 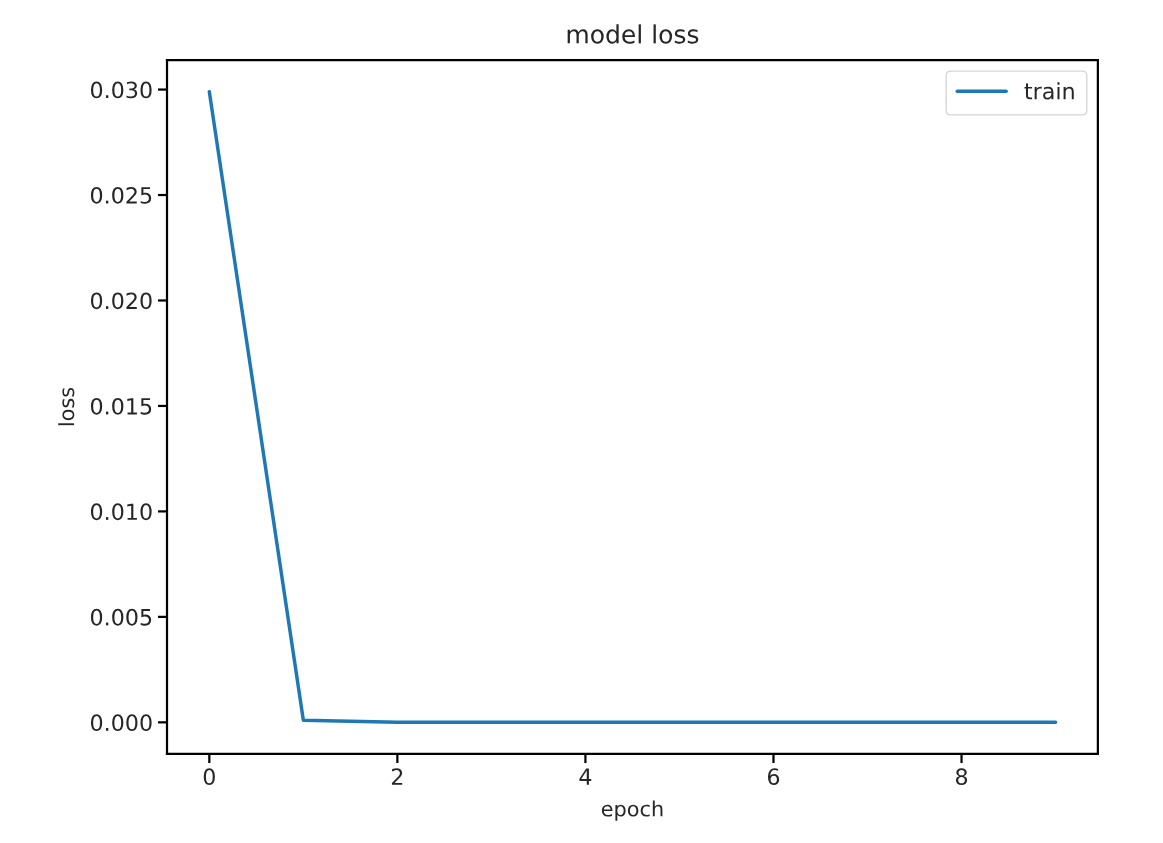 I want to click on x-axis-title: epoch, so click(x=632, y=810).